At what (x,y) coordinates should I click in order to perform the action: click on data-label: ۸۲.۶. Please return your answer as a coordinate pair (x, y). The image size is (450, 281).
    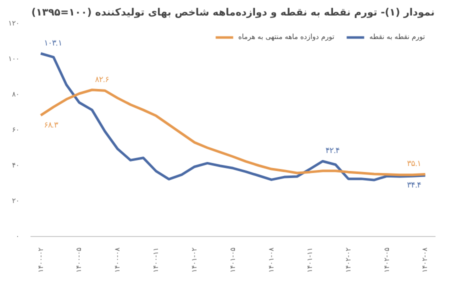
    Looking at the image, I should click on (102, 79).